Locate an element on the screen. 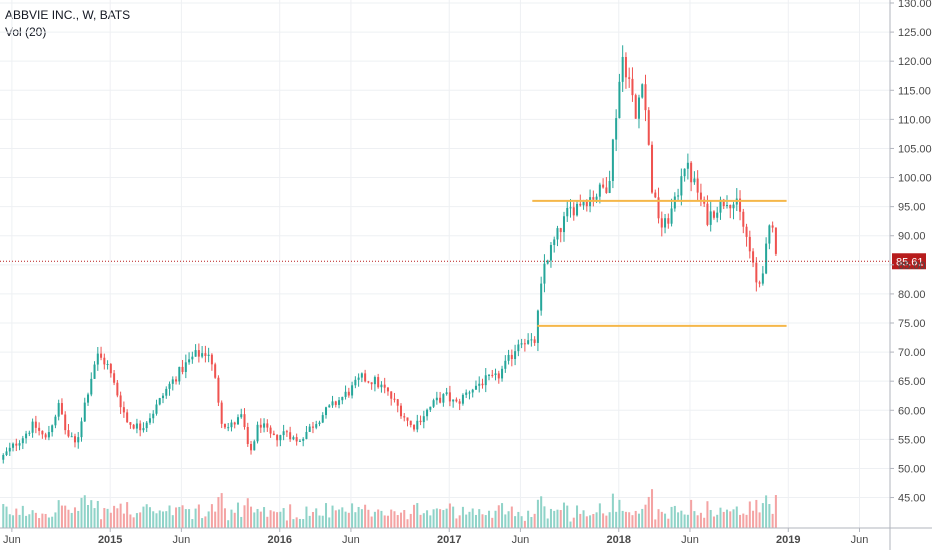  y-tick-label: 45.00 is located at coordinates (912, 499).